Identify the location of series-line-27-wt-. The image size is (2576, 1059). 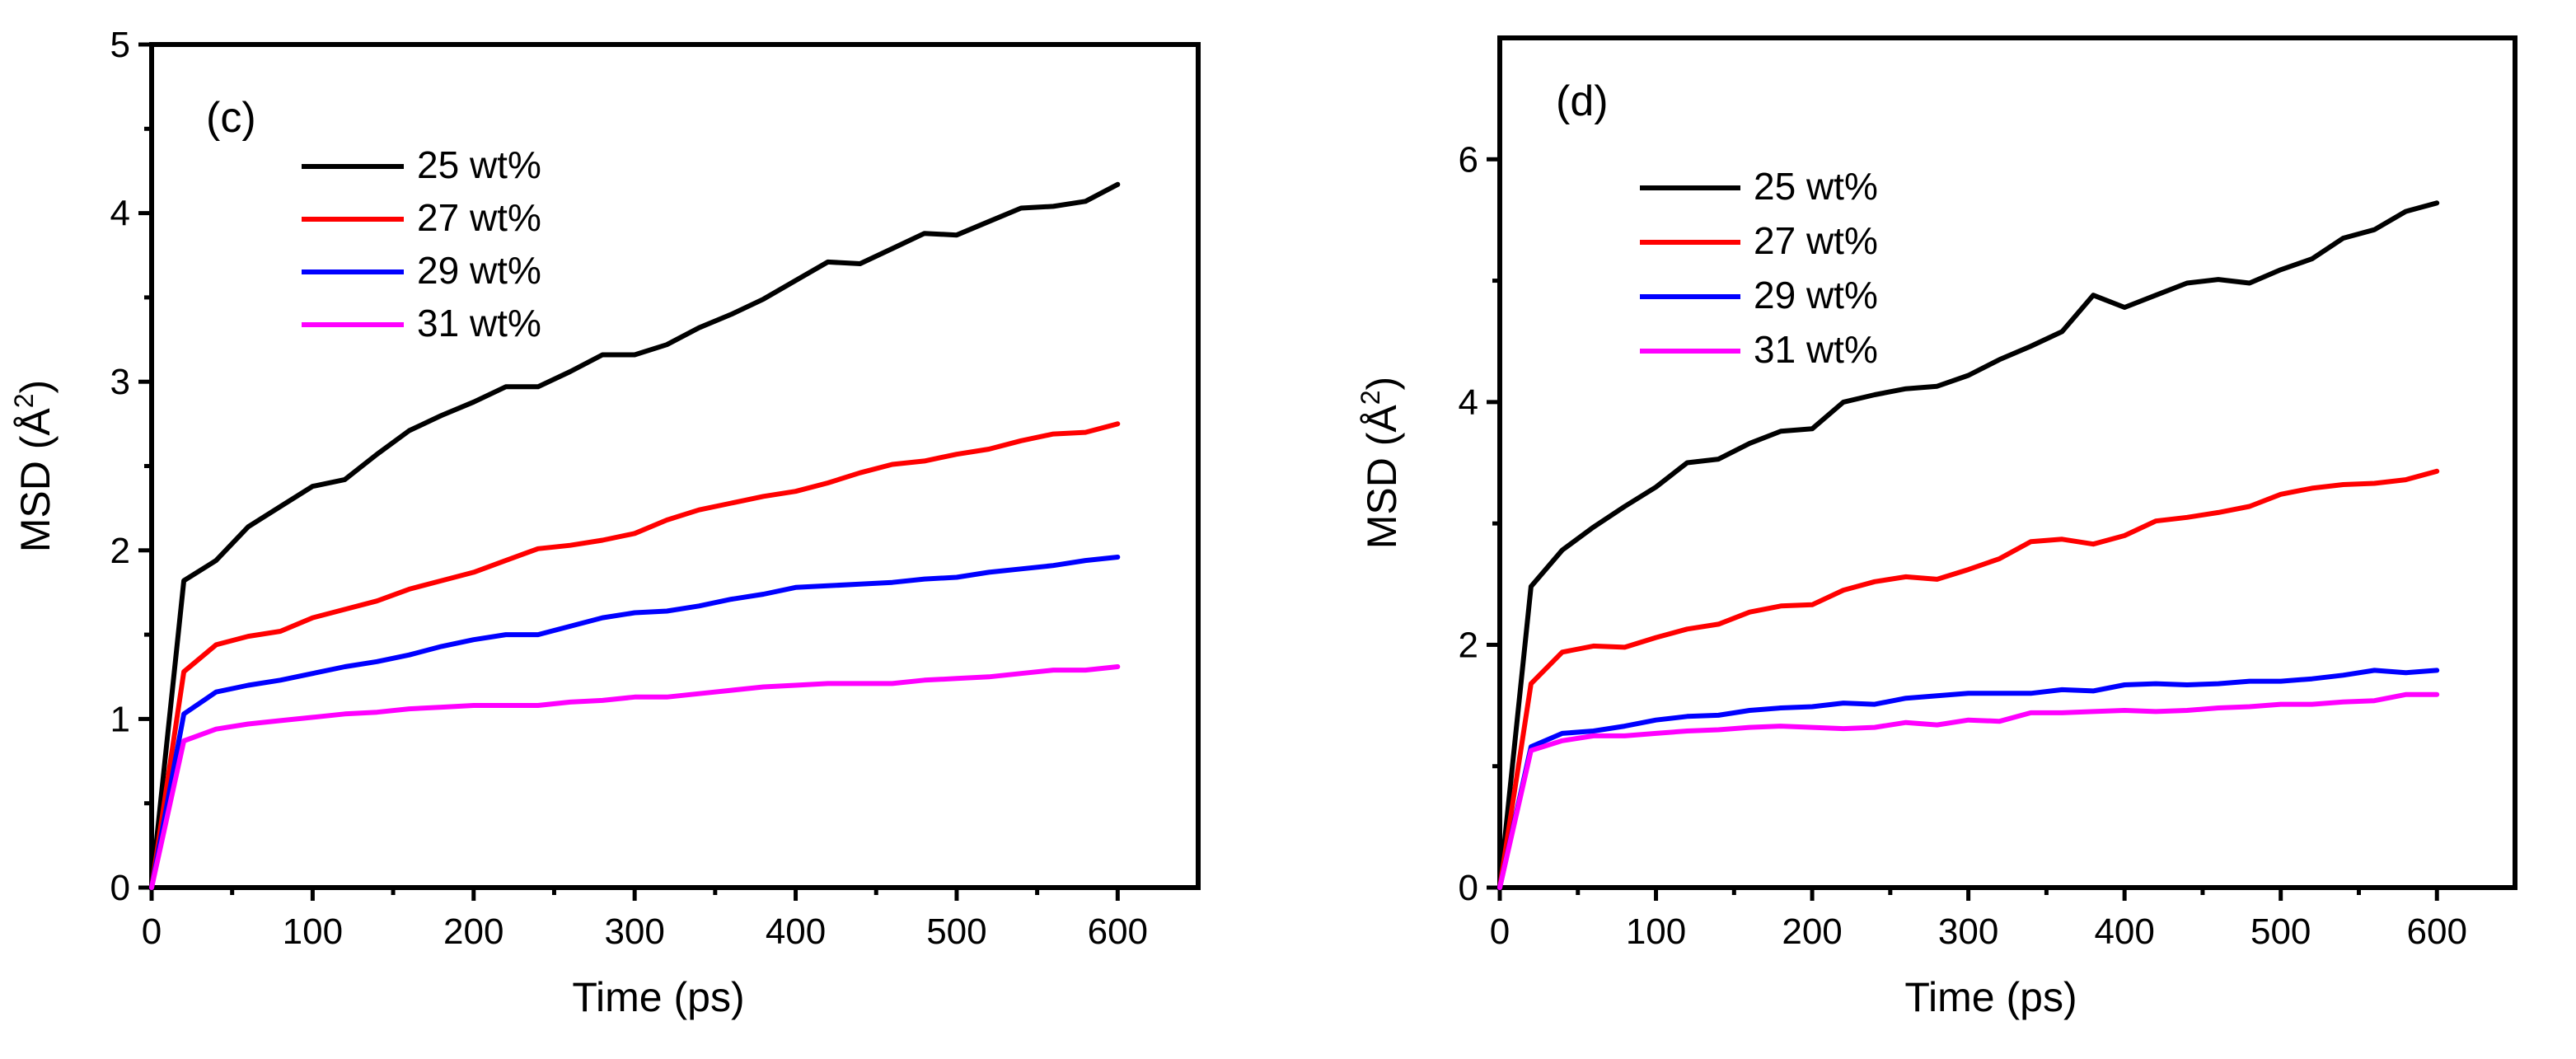
(1968, 679).